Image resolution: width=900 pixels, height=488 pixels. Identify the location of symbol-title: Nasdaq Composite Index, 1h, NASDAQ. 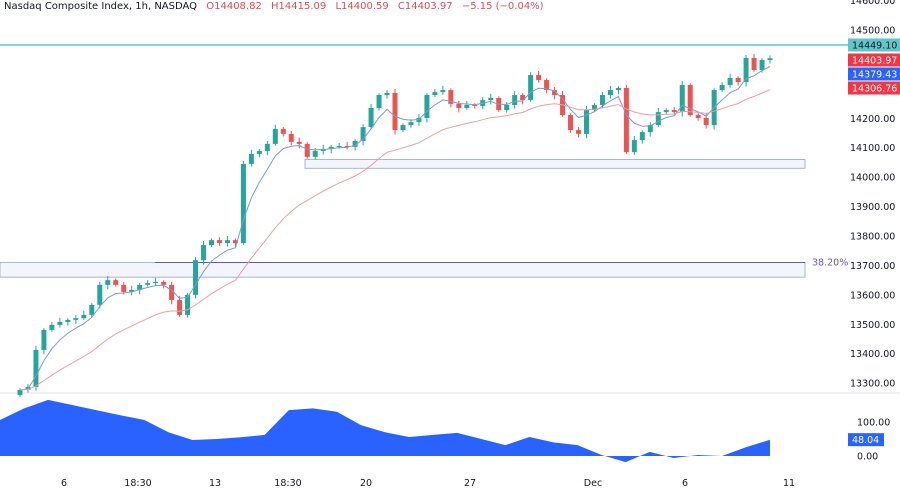
(101, 6).